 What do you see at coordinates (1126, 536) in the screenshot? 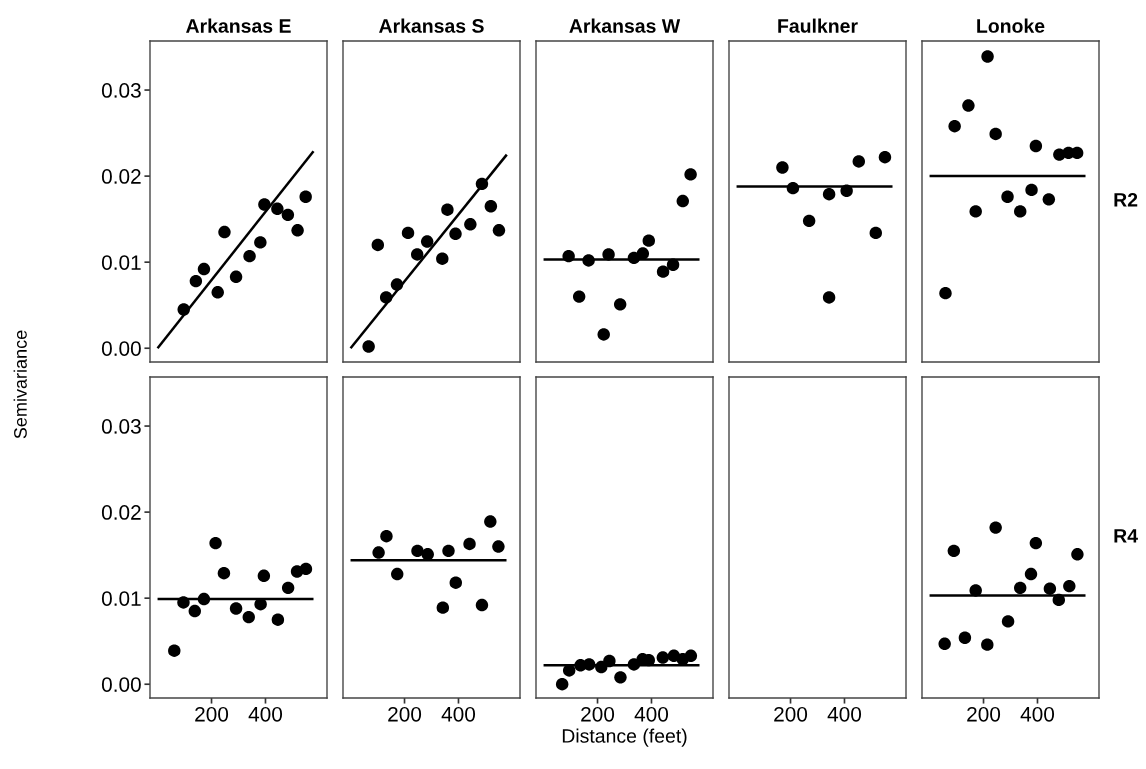
I see `text: R4` at bounding box center [1126, 536].